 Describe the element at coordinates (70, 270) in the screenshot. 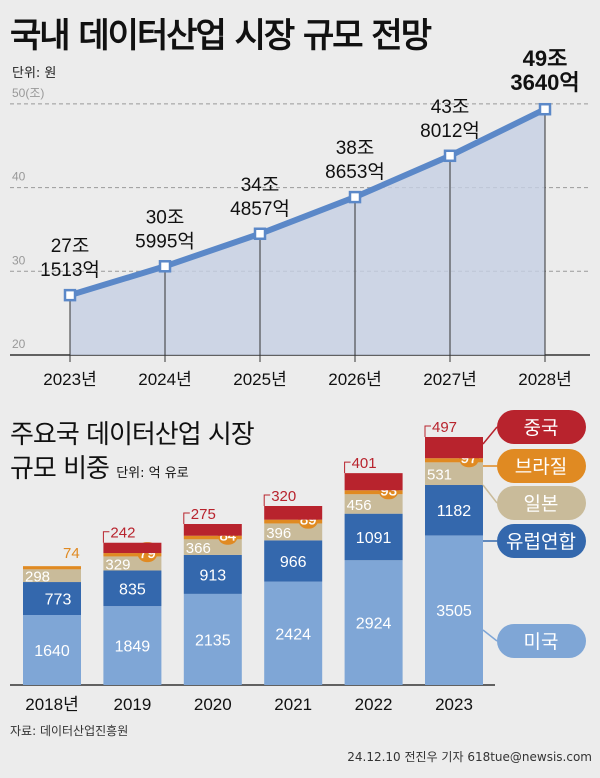

I see `data-label-eok: 1513억` at that location.